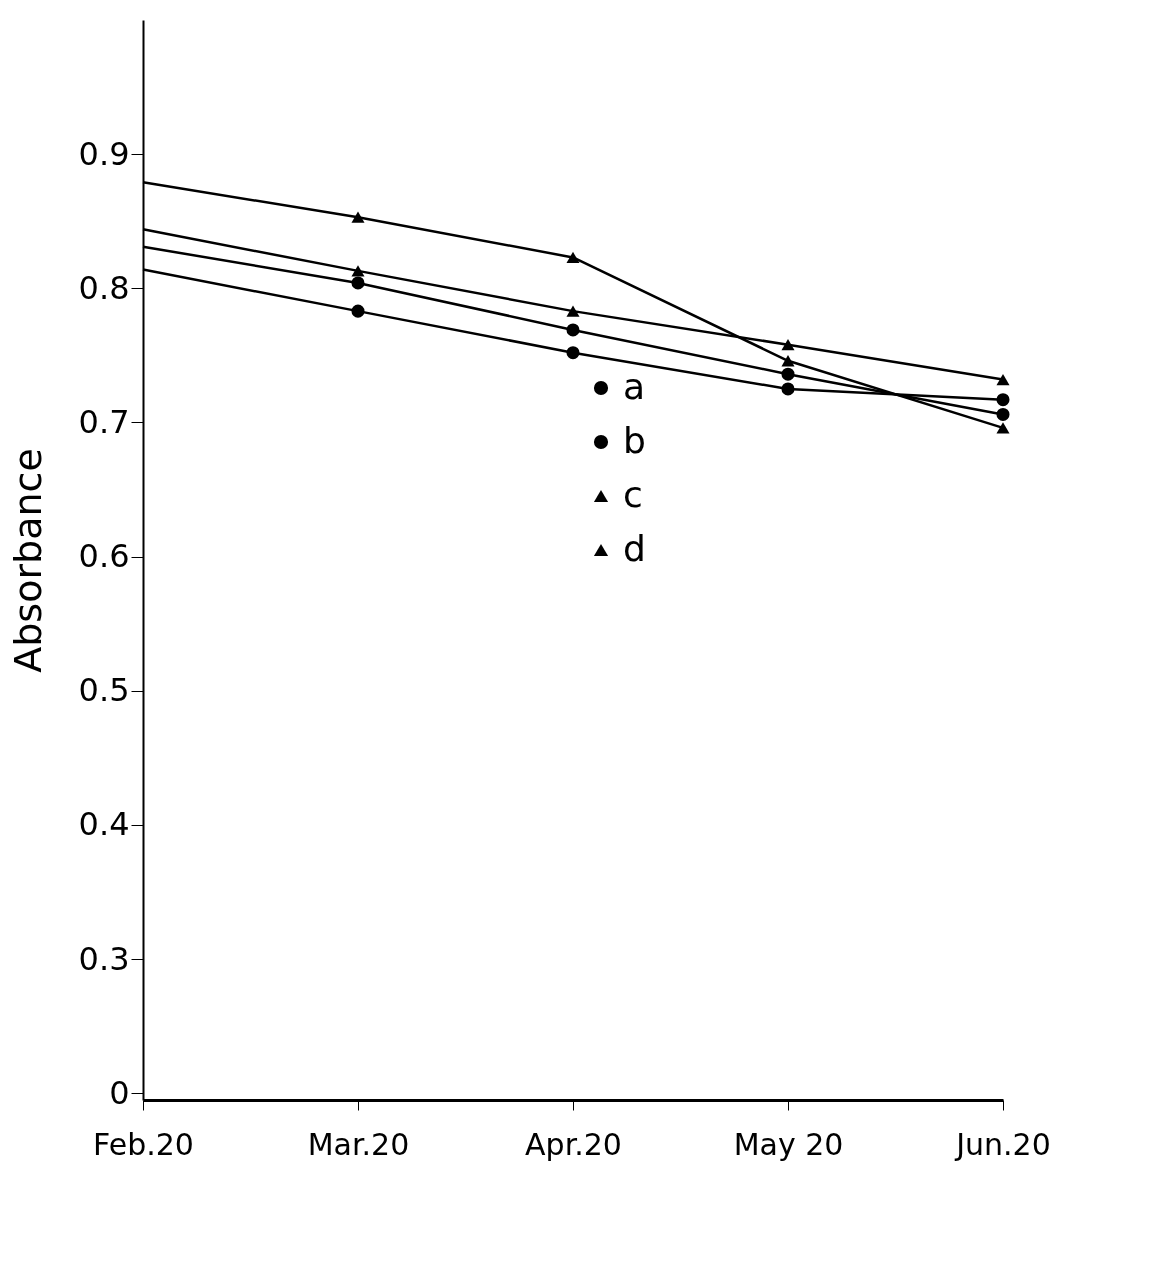 This screenshot has width=1150, height=1271. I want to click on x-tick-label: Apr.20, so click(573, 1144).